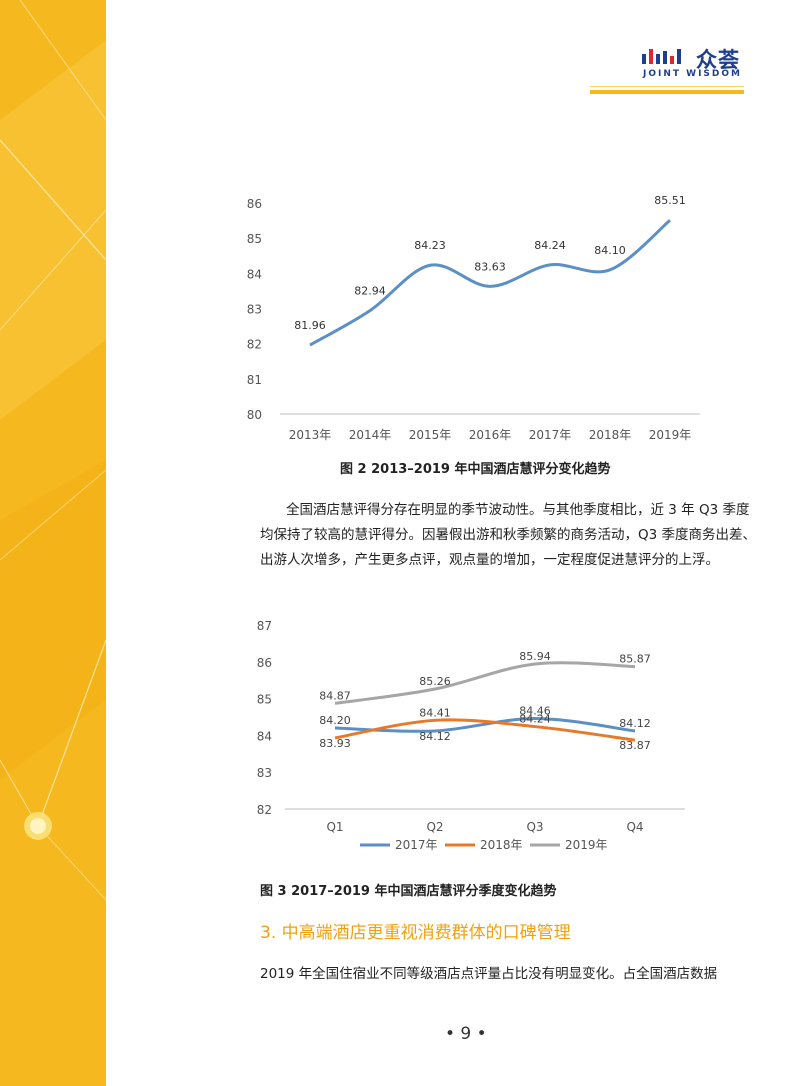 The width and height of the screenshot is (800, 1086). What do you see at coordinates (518, 510) in the screenshot?
I see `paragraph-1-line-1: 全国酒店慧评得分存在明显的季节波动性。与其他季度相比，近 3 年 Q3 季度` at bounding box center [518, 510].